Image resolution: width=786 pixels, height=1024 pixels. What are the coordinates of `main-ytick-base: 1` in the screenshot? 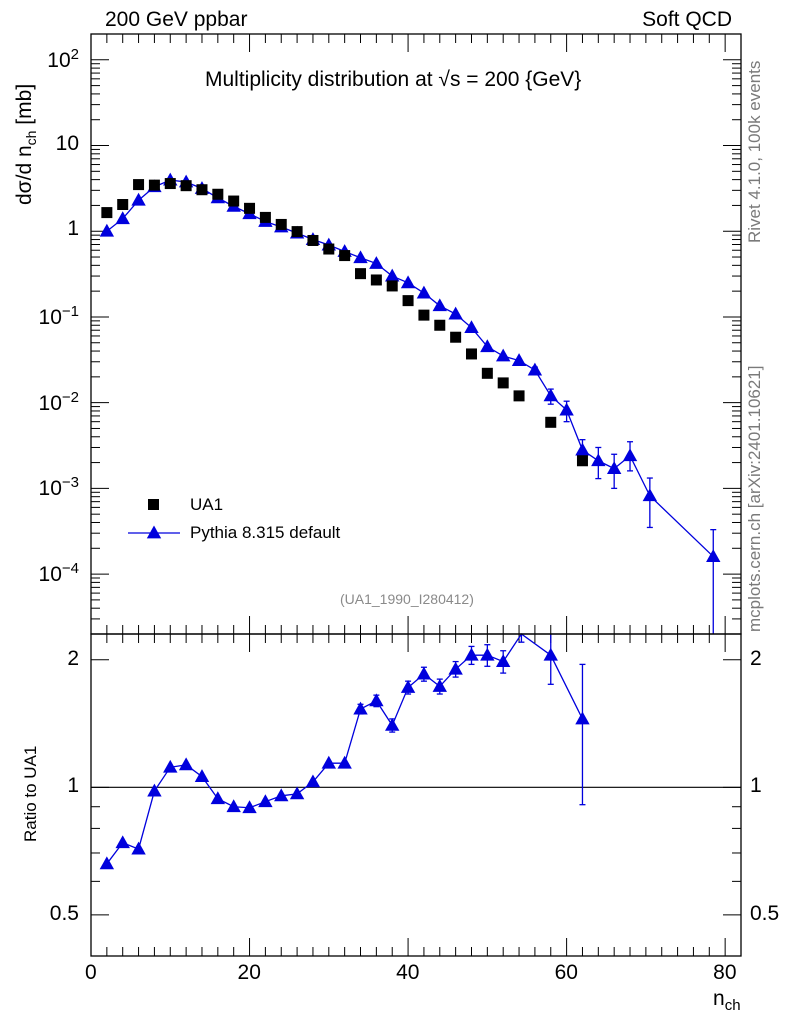 It's located at (73, 229).